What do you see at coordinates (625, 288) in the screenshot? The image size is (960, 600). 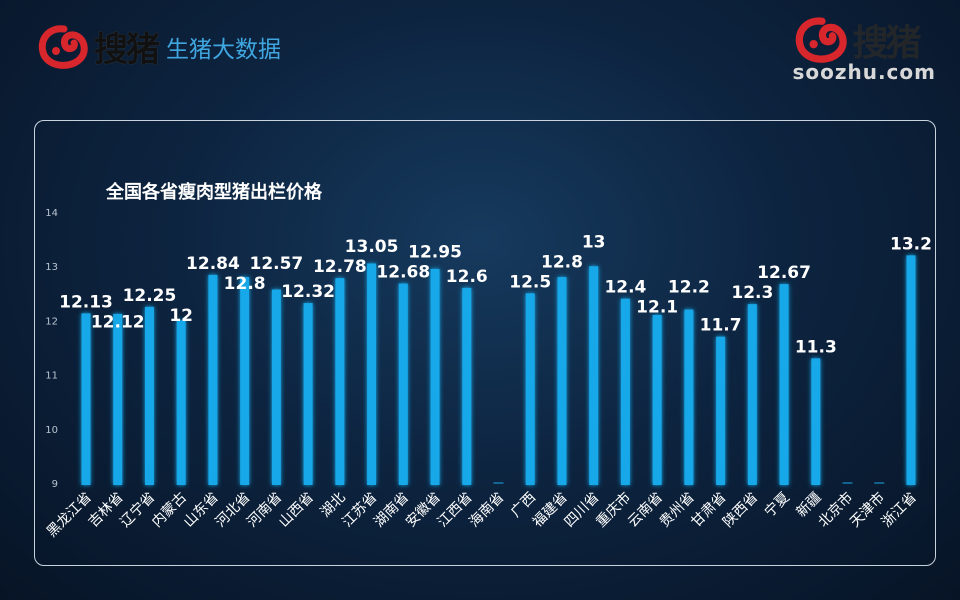 I see `data-label: 12.4` at bounding box center [625, 288].